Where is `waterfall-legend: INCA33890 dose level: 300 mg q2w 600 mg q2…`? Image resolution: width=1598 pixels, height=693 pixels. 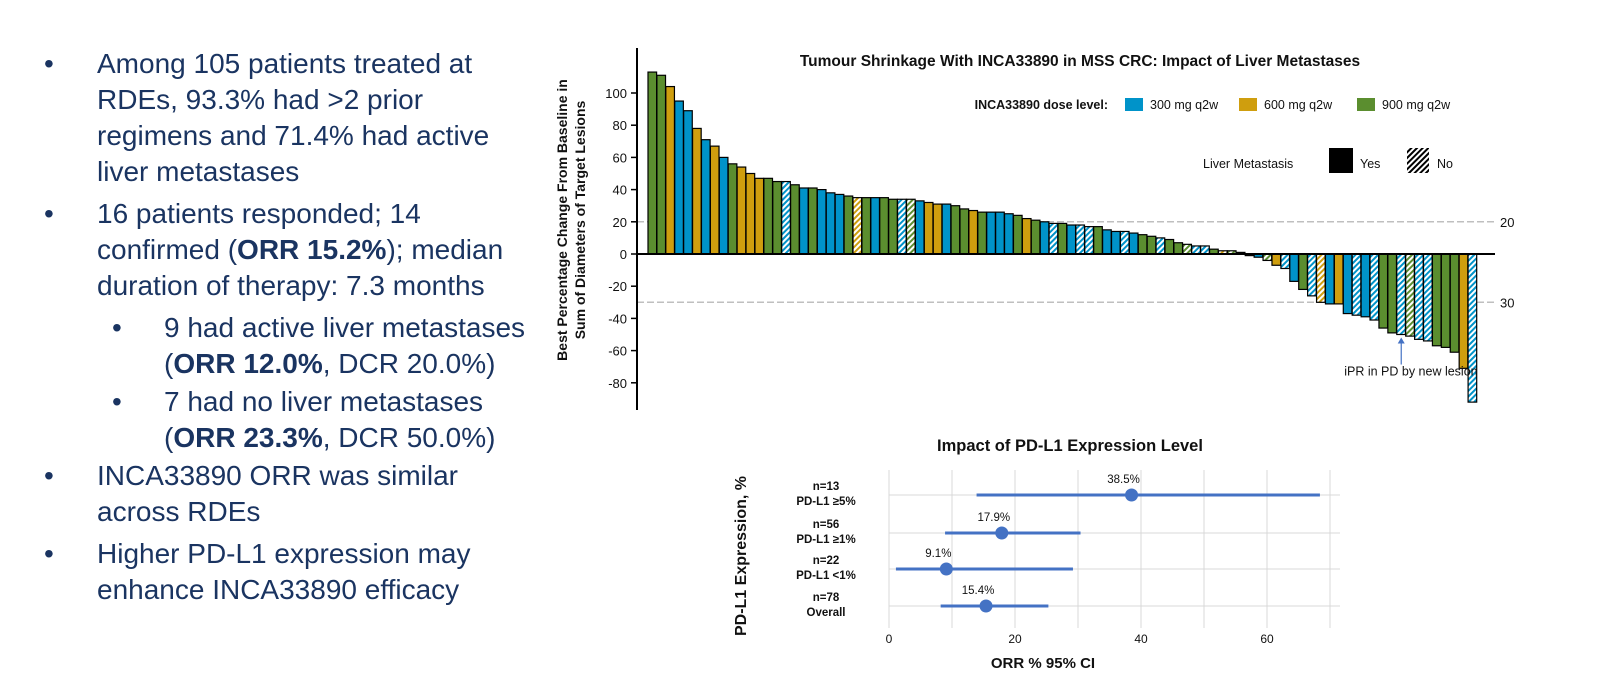
waterfall-legend: INCA33890 dose level: 300 mg q2w 600 mg q2… is located at coordinates (1214, 135).